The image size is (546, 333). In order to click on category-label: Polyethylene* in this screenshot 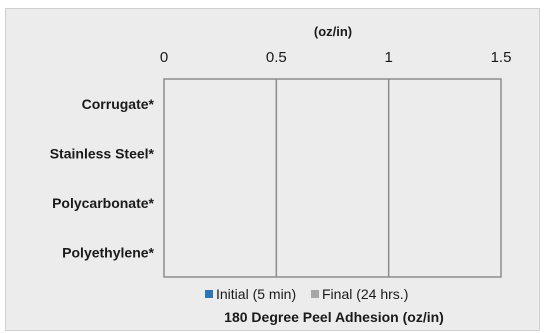, I will do `click(108, 252)`.